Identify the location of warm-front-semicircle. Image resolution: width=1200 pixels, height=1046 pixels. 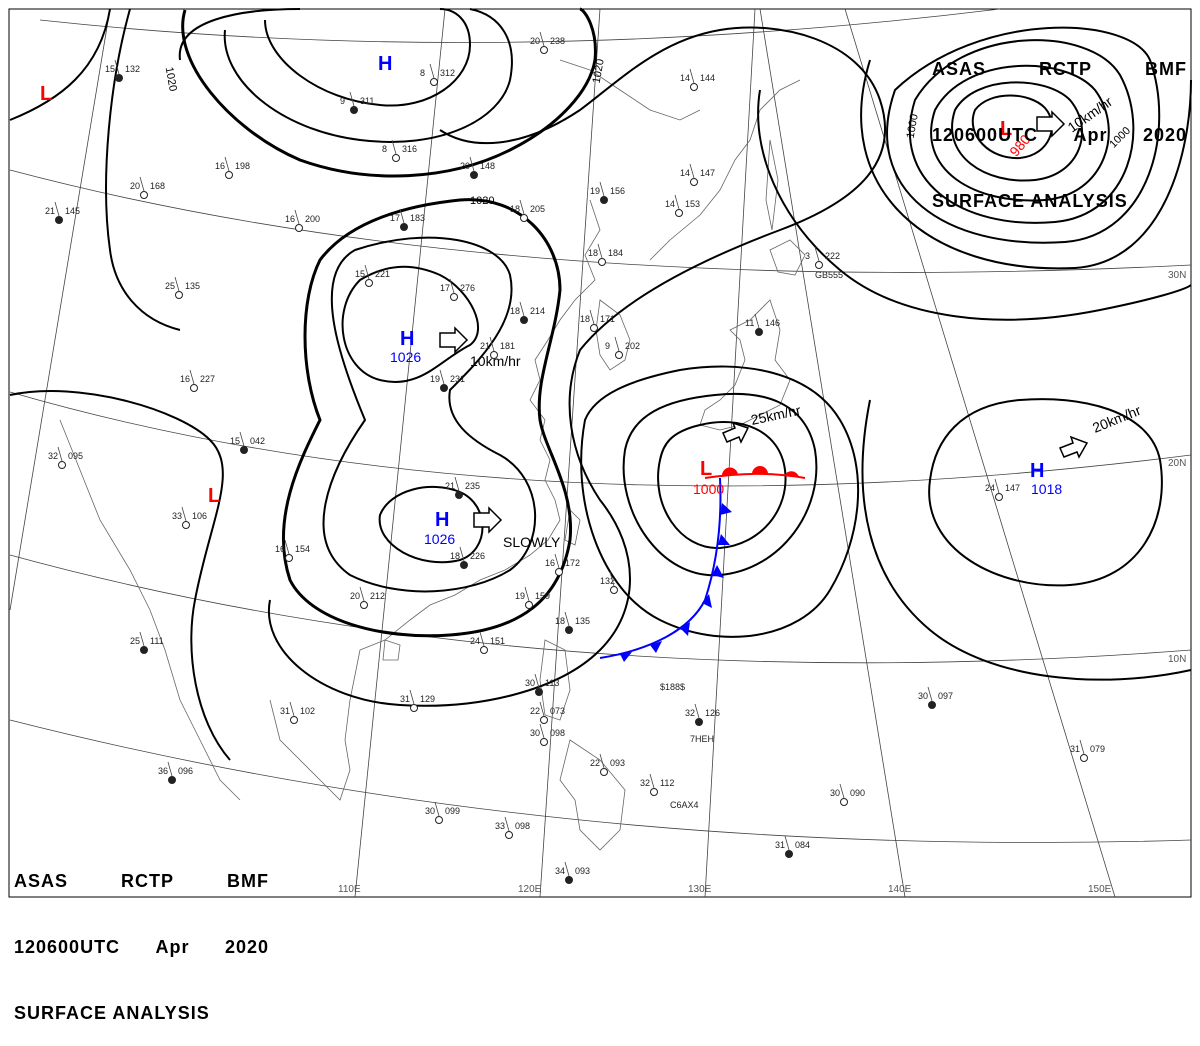
(791, 474).